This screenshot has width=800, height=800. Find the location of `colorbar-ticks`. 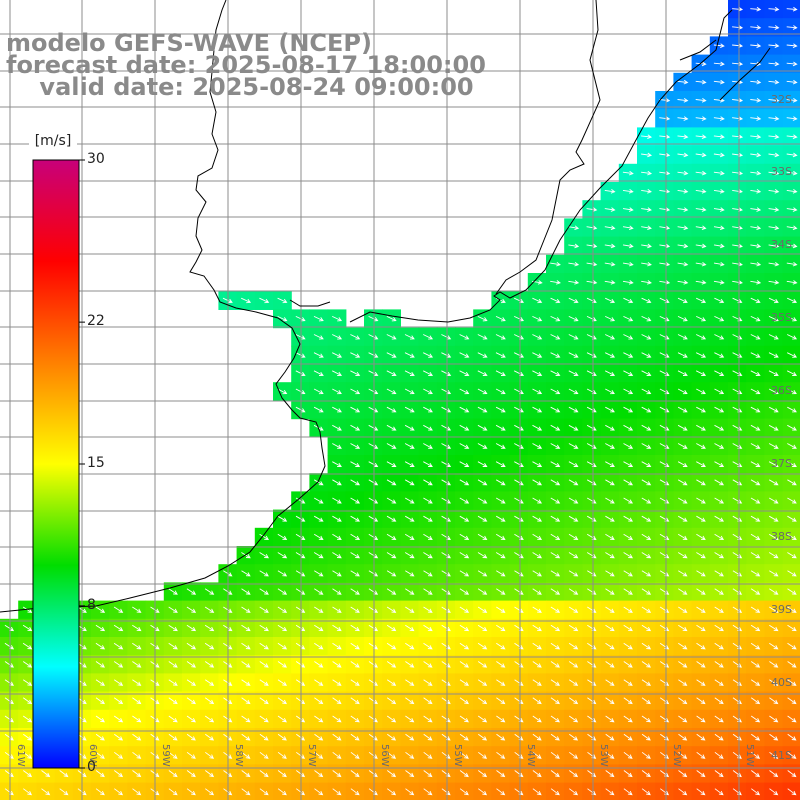

colorbar-ticks is located at coordinates (82, 464).